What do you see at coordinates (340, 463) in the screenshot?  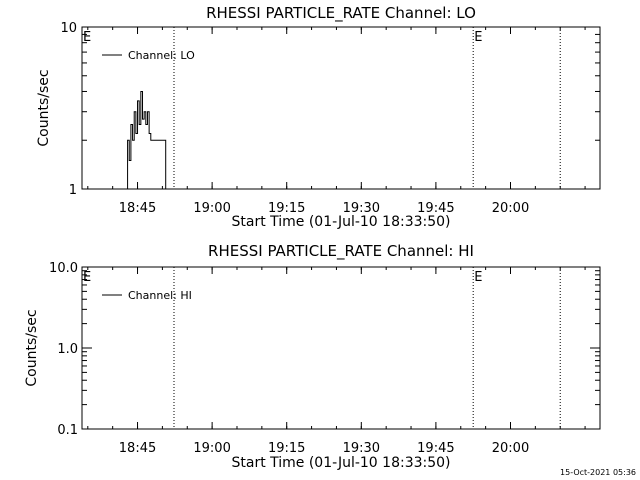 I see `panel2-x-axis-label: Start Time (01-Jul-10 18:33:50)` at bounding box center [340, 463].